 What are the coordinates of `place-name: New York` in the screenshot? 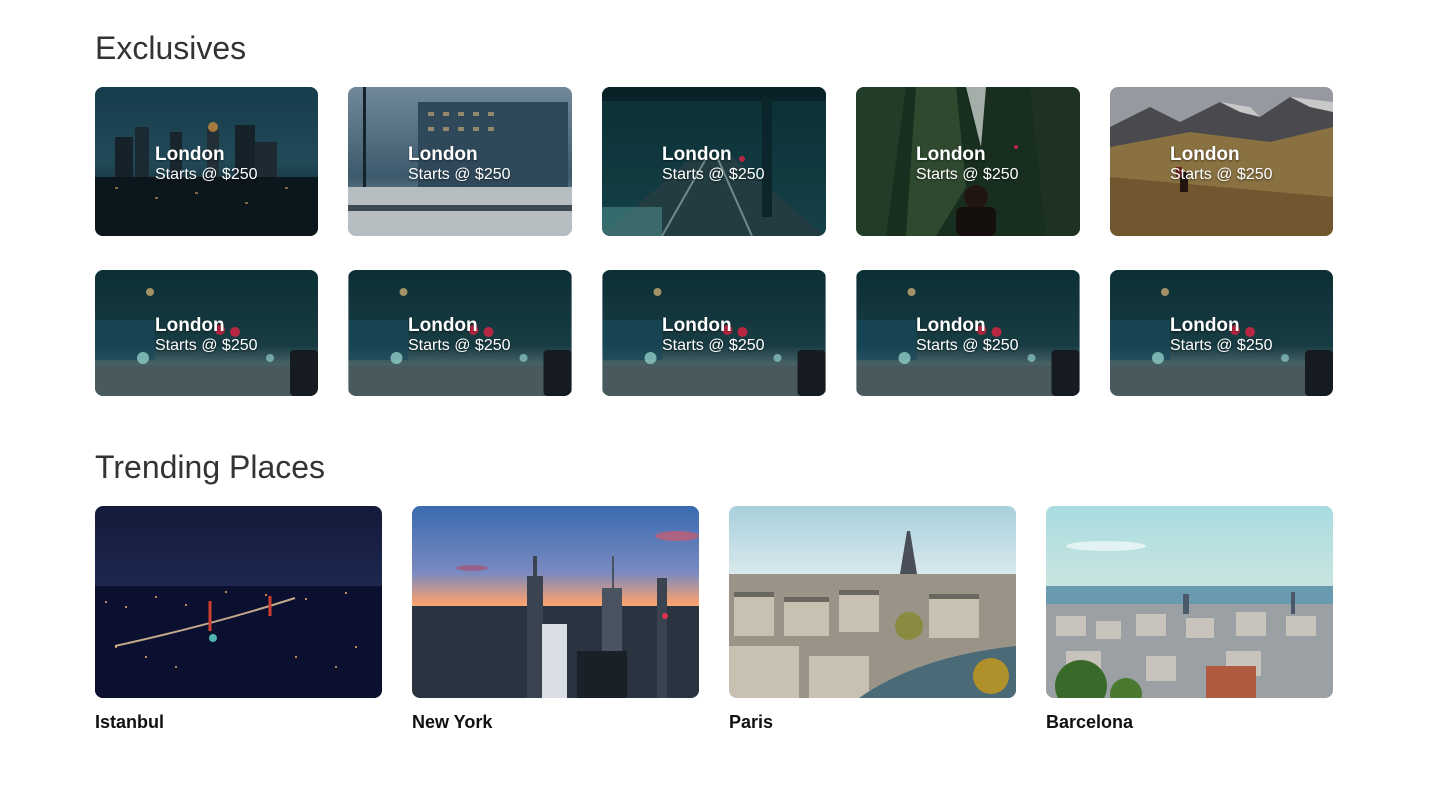 It's located at (452, 722).